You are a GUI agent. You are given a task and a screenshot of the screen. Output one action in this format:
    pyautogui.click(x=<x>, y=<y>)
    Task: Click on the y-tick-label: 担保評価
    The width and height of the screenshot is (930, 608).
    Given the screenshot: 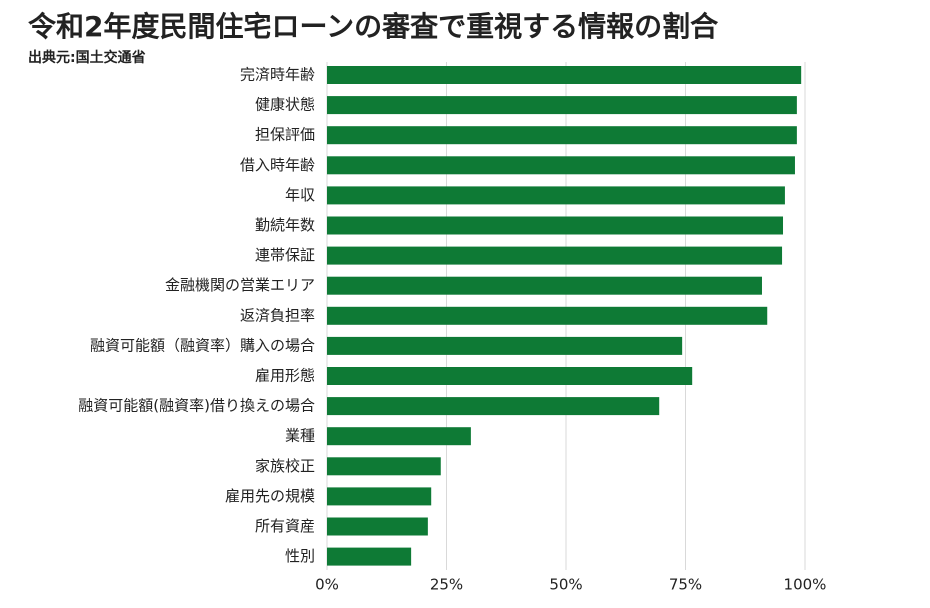 What is the action you would take?
    pyautogui.click(x=285, y=135)
    